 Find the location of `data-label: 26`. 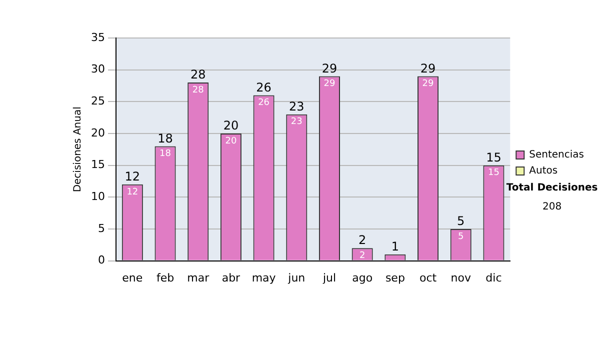

data-label: 26 is located at coordinates (264, 87).